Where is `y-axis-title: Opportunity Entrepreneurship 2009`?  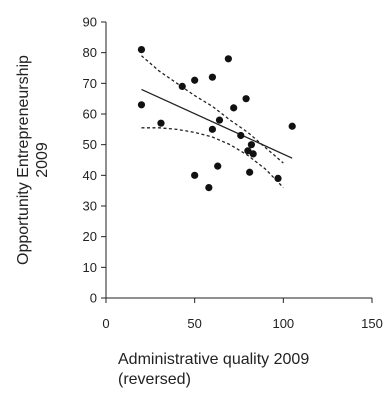 y-axis-title: Opportunity Entrepreneurship 2009 is located at coordinates (33, 160).